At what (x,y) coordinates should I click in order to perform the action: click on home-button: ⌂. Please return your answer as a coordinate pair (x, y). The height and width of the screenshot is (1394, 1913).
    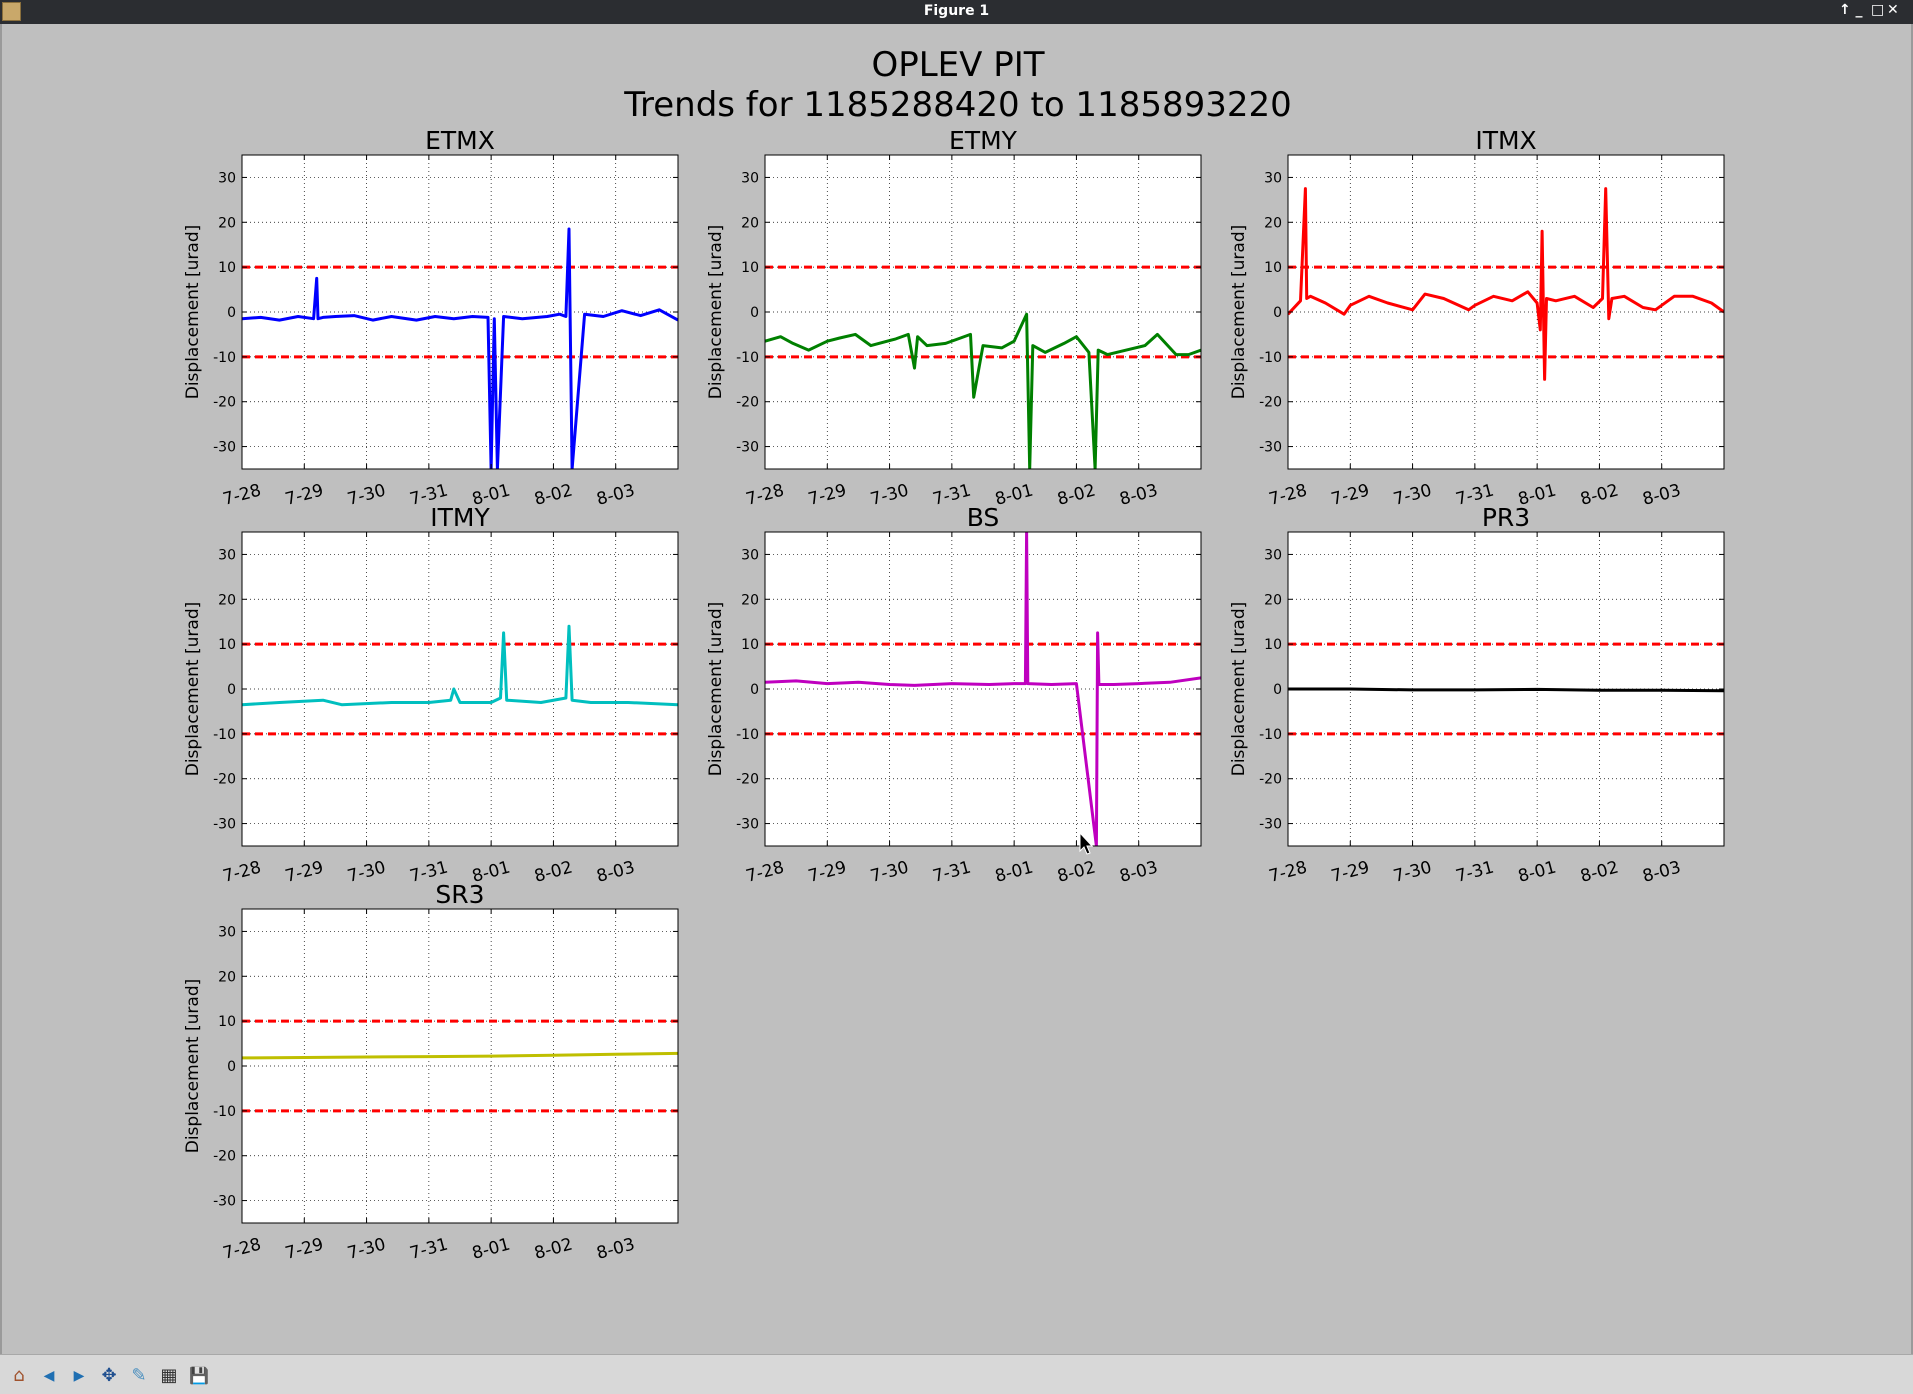
    Looking at the image, I should click on (19, 1376).